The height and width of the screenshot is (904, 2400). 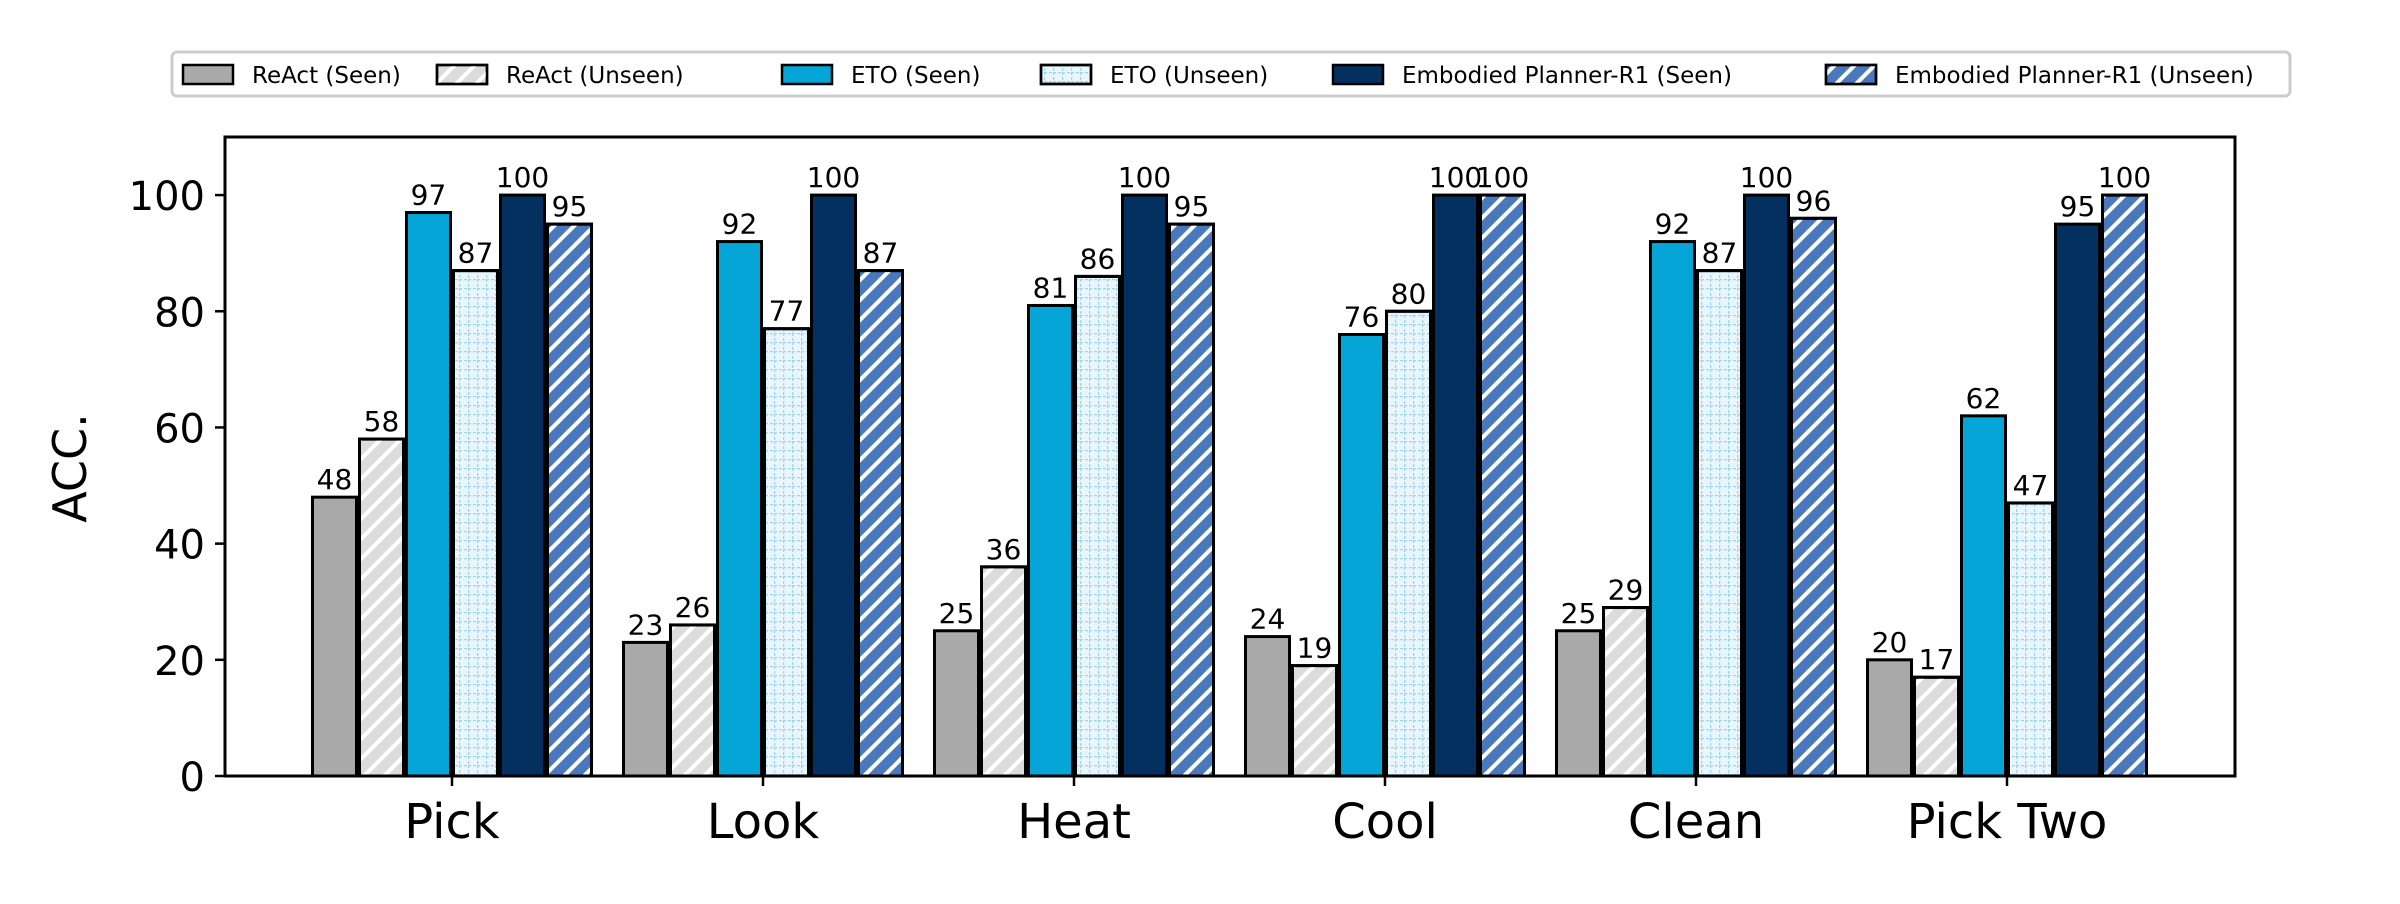 I want to click on x-tick-label: Heat, so click(x=1074, y=822).